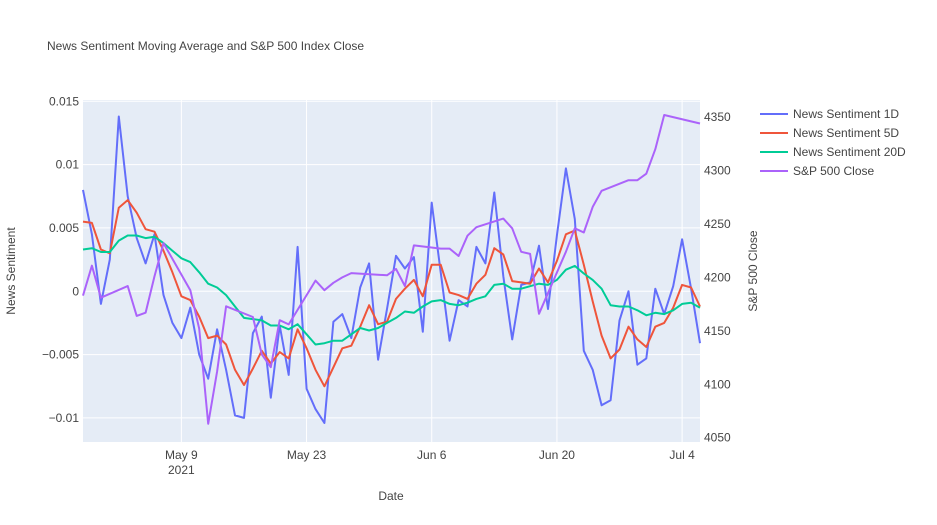  Describe the element at coordinates (64, 418) in the screenshot. I see `y-tick-label: −0.01` at that location.